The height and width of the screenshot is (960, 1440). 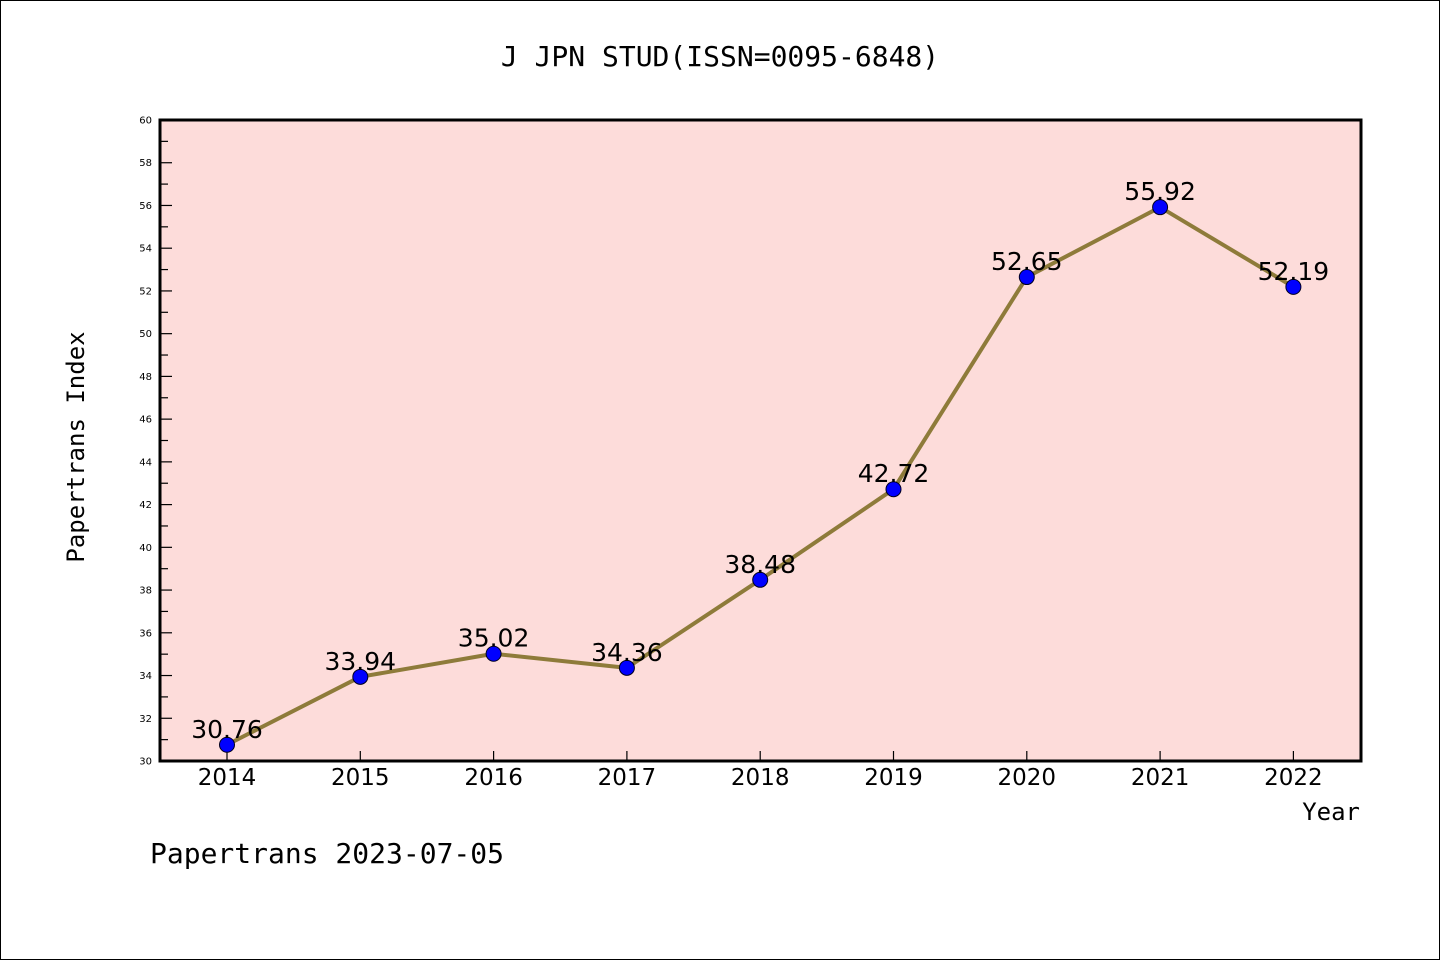 I want to click on x-tick-label: 2022, so click(x=1293, y=778).